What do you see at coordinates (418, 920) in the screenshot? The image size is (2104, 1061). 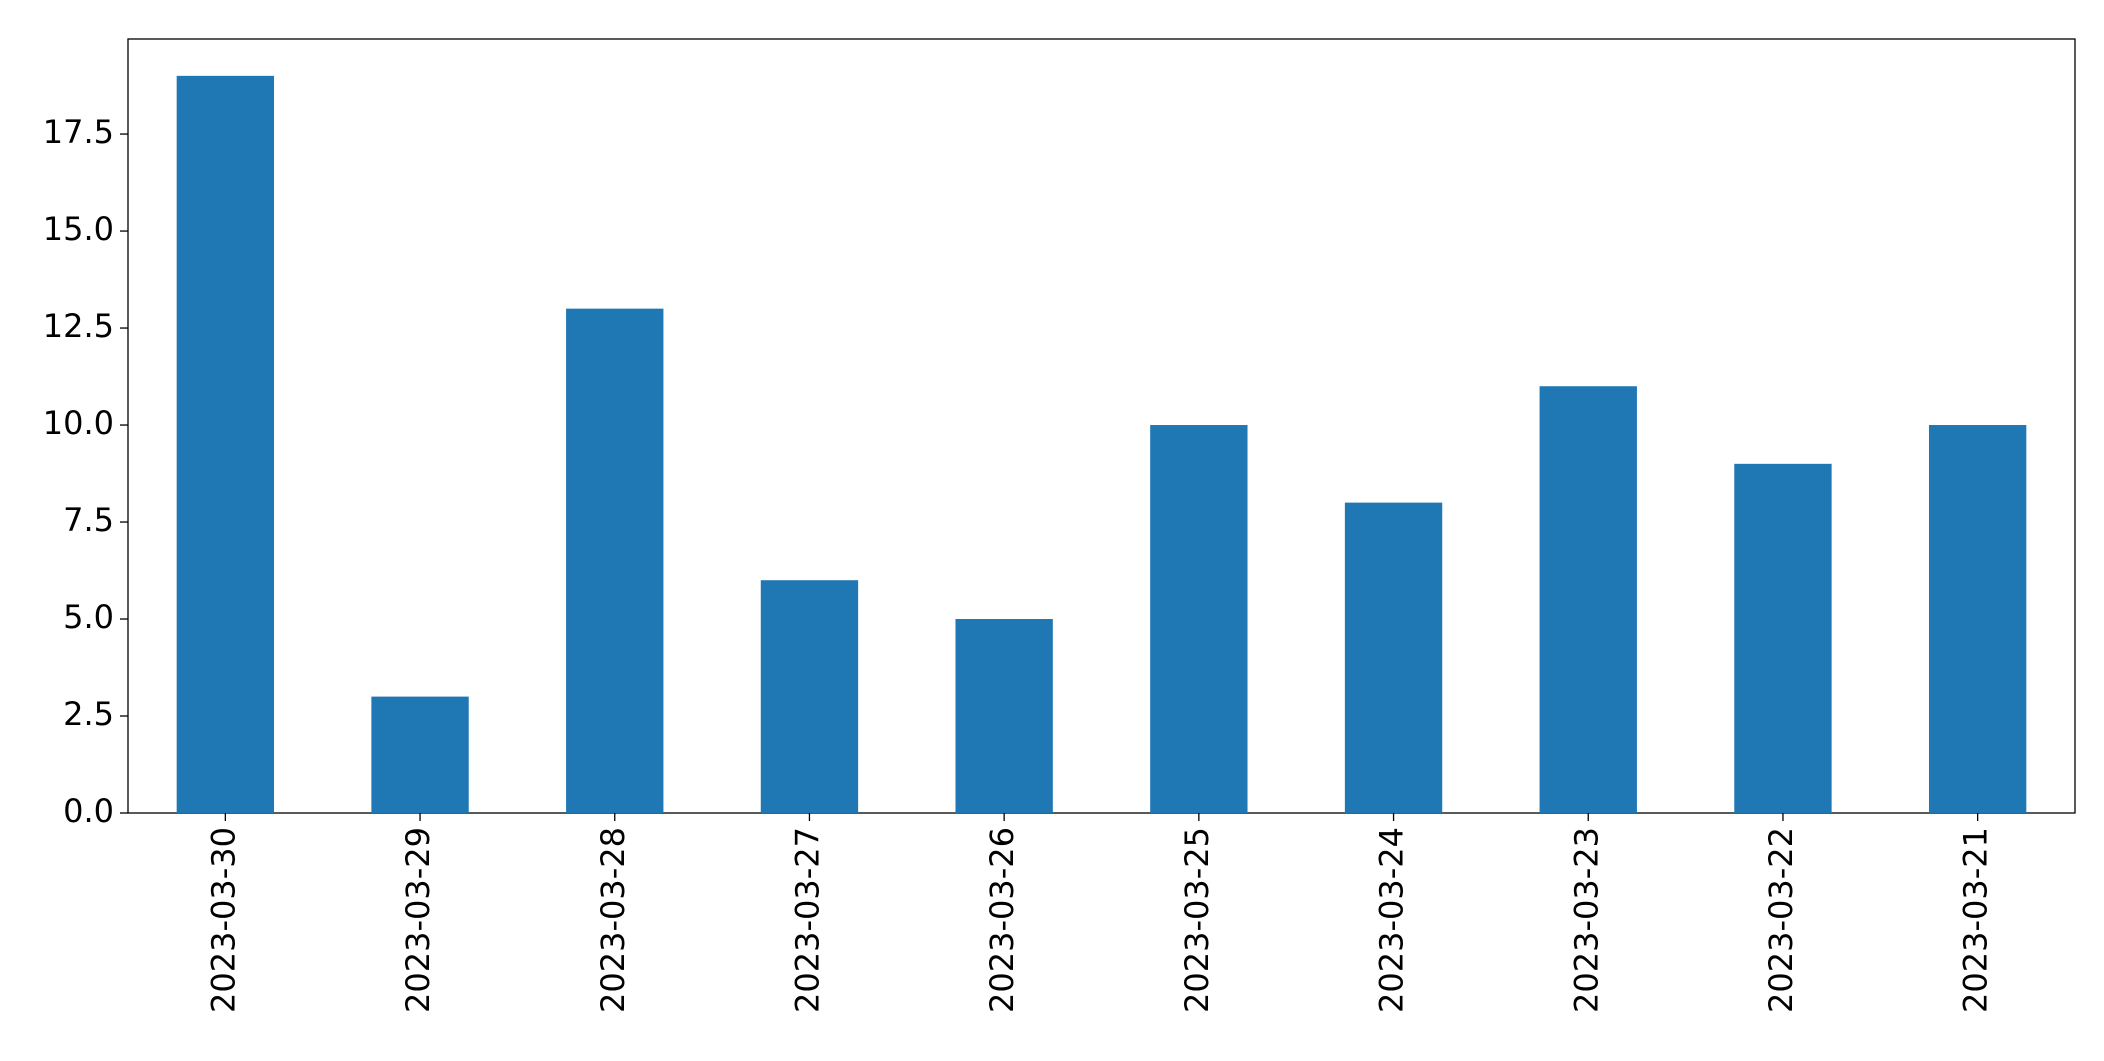 I see `x-tick-label: 2023-03-29` at bounding box center [418, 920].